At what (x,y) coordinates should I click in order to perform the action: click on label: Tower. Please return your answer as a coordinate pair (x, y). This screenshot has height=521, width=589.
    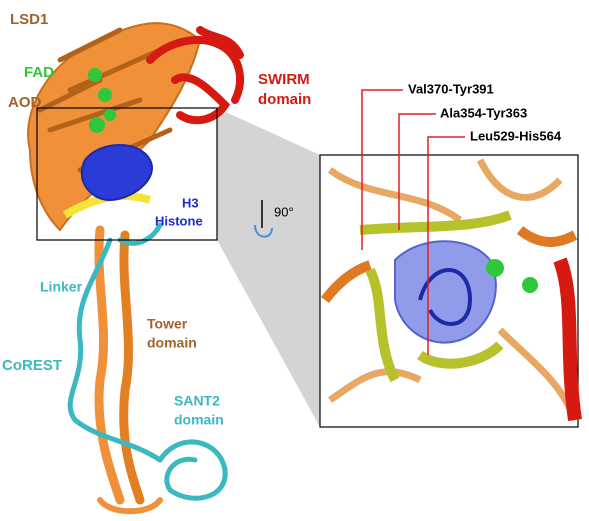
    Looking at the image, I should click on (167, 324).